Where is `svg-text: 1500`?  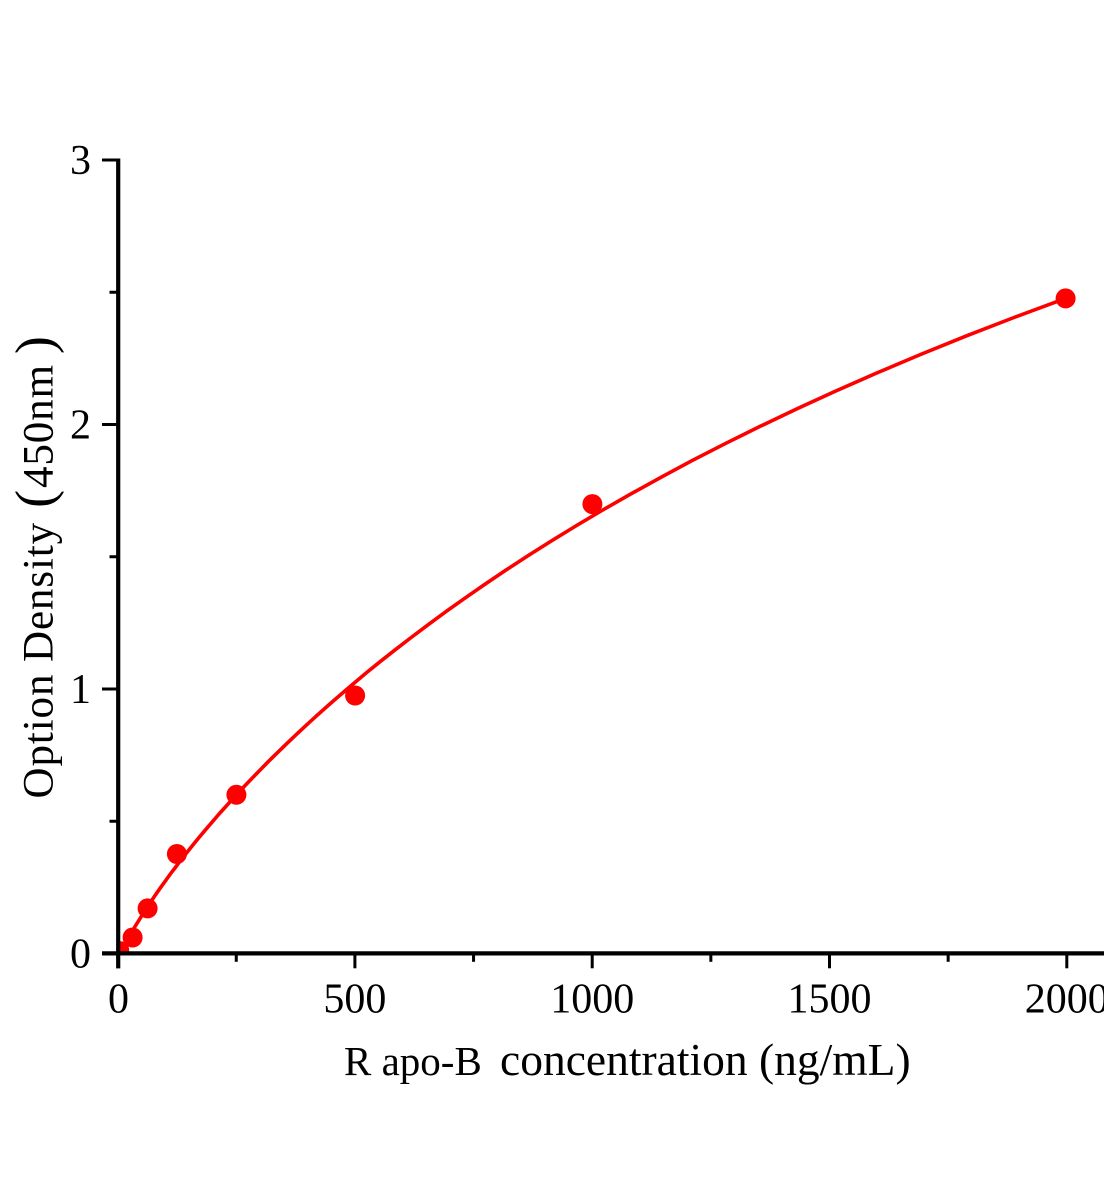 svg-text: 1500 is located at coordinates (830, 999).